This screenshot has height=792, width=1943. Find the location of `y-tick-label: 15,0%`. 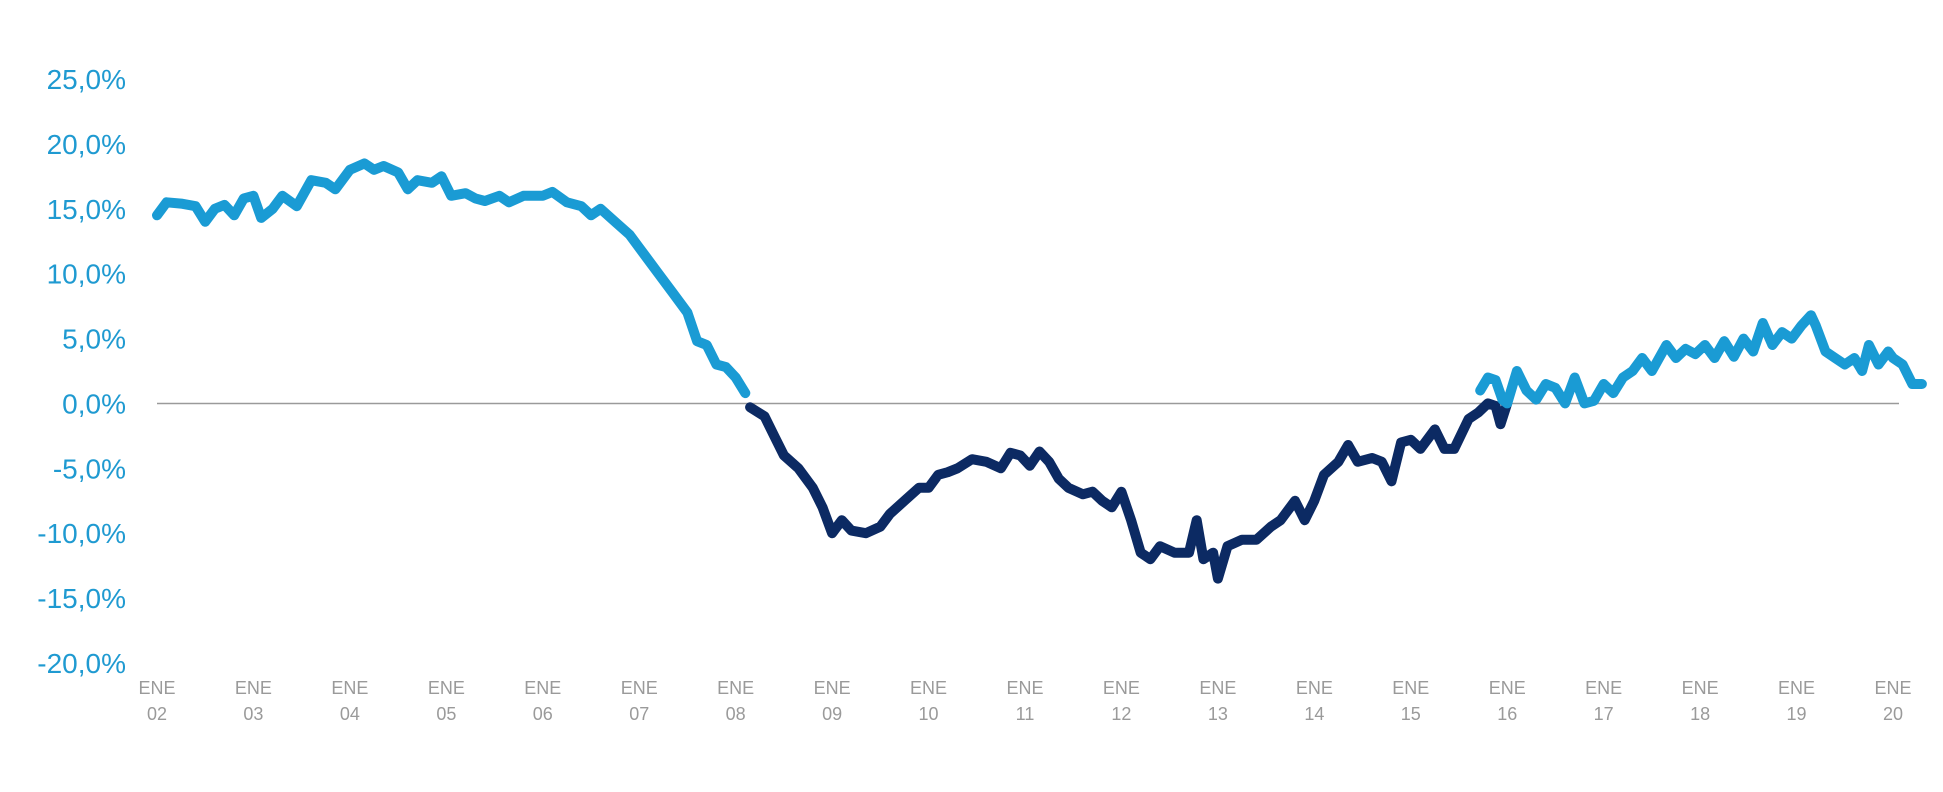

y-tick-label: 15,0% is located at coordinates (86, 209).